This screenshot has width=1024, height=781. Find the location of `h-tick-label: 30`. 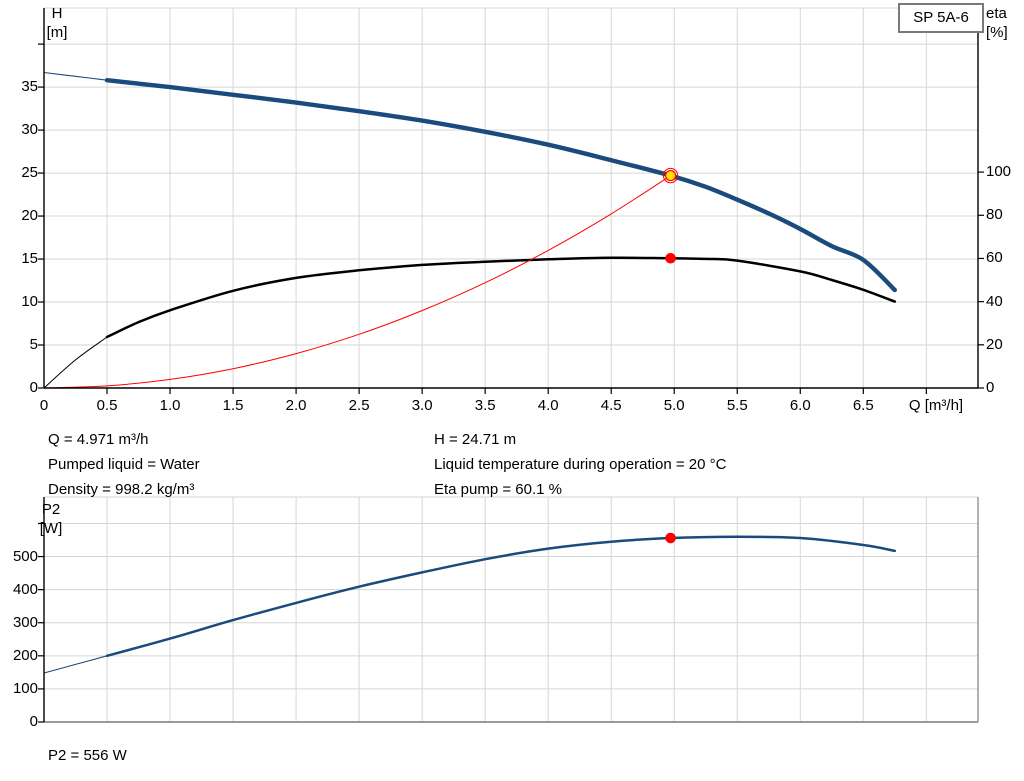

h-tick-label: 30 is located at coordinates (29, 130).